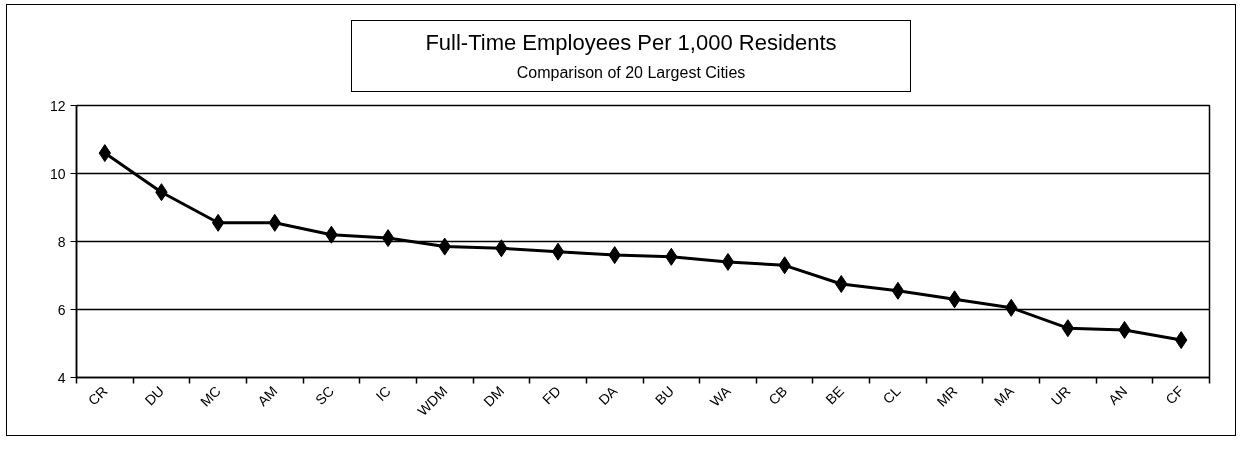  Describe the element at coordinates (1174, 395) in the screenshot. I see `x-tick-label: CF` at that location.